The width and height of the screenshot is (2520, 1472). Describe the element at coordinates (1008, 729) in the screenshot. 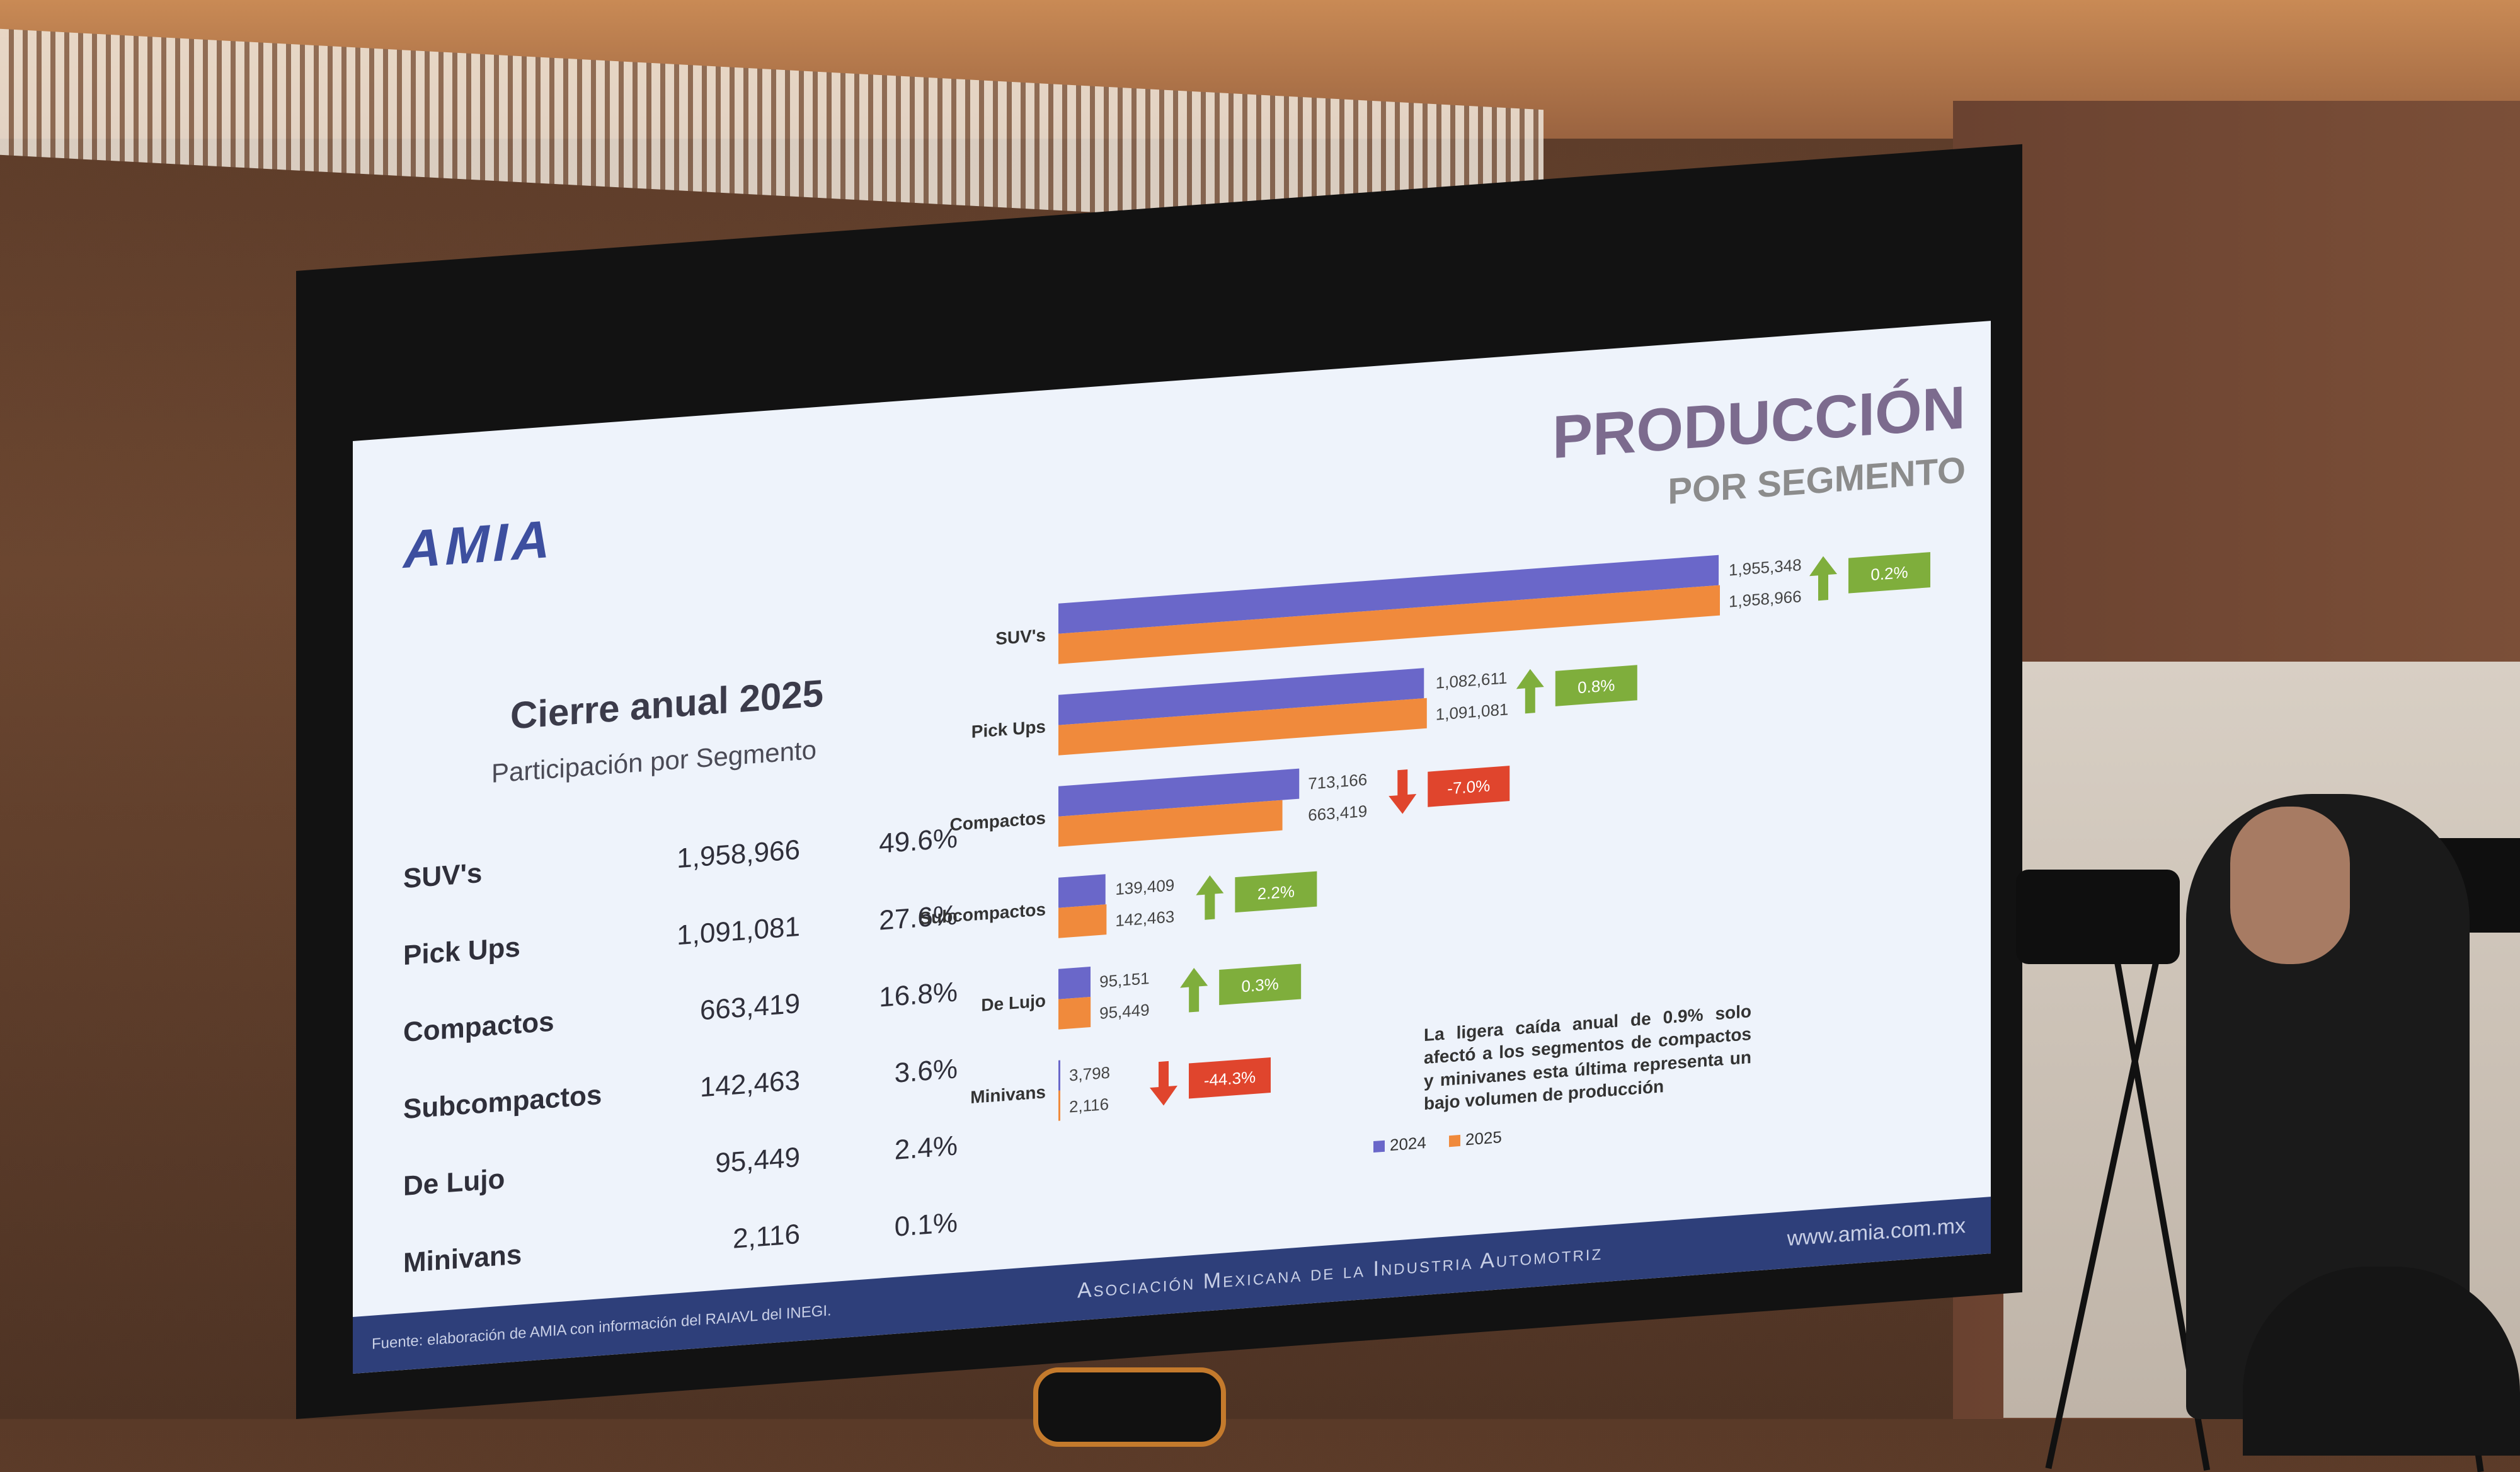

I see `category-label: Pick Ups` at that location.